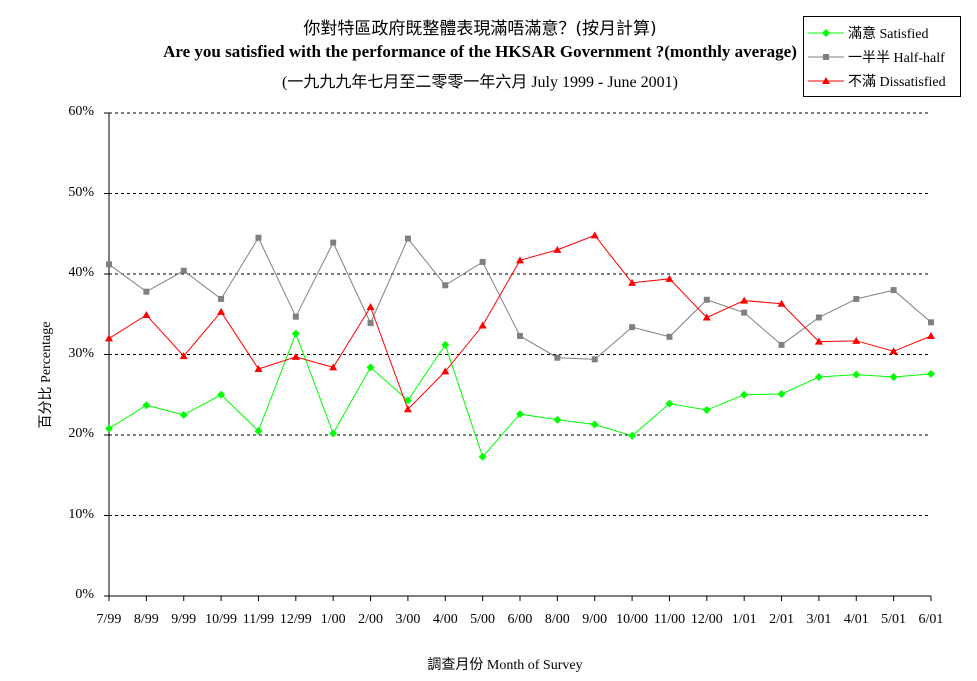  What do you see at coordinates (370, 619) in the screenshot?
I see `x-tick-label: 2/00` at bounding box center [370, 619].